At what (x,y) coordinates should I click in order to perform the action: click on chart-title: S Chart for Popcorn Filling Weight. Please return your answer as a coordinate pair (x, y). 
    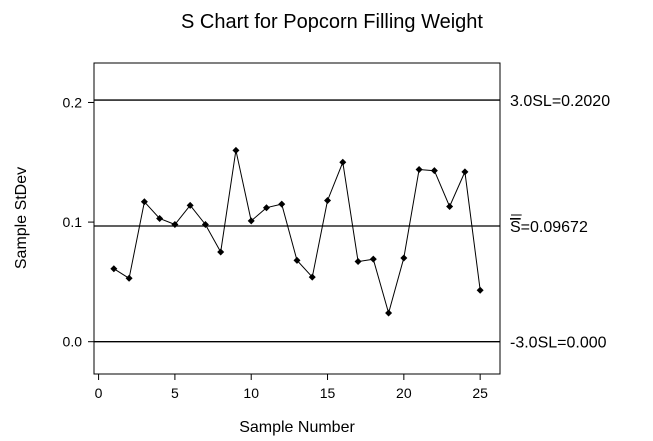
    Looking at the image, I should click on (332, 22).